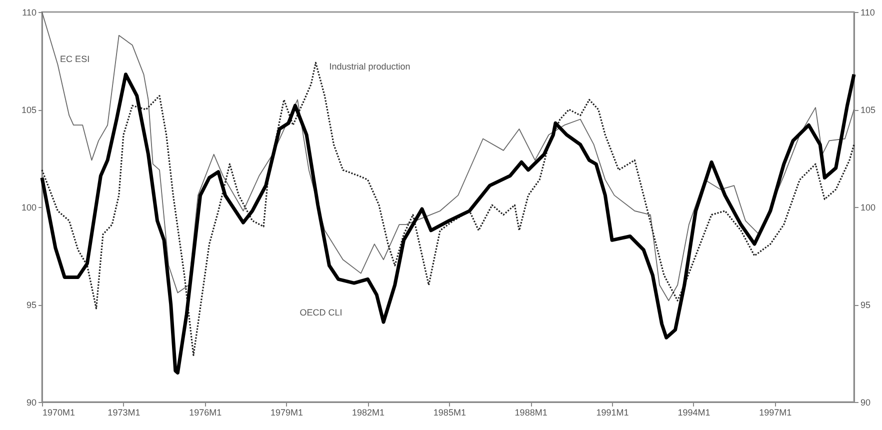 This screenshot has width=882, height=430. What do you see at coordinates (28, 110) in the screenshot?
I see `y-tick-label: 105` at bounding box center [28, 110].